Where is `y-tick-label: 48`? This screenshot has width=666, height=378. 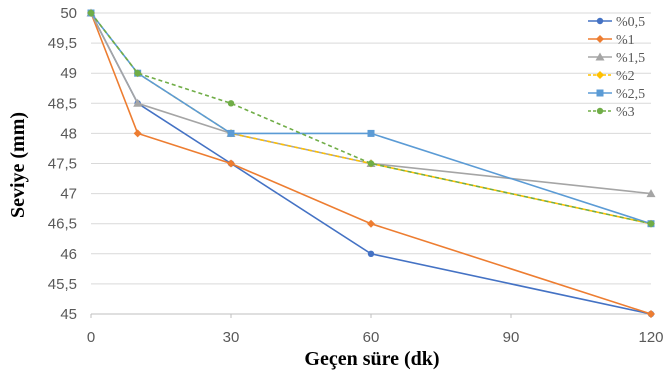
y-tick-label: 48 is located at coordinates (68, 133).